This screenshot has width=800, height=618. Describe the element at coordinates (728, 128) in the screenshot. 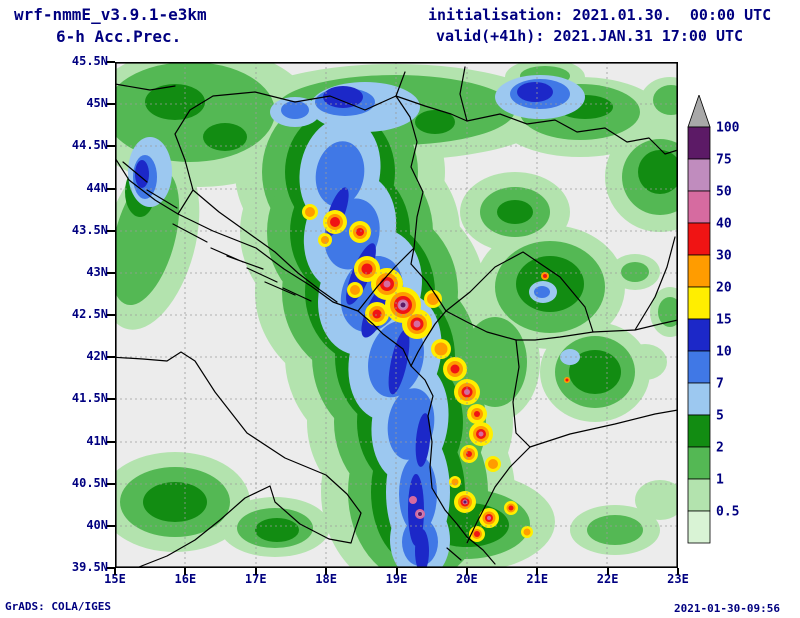

I see `legend-label: 100` at that location.